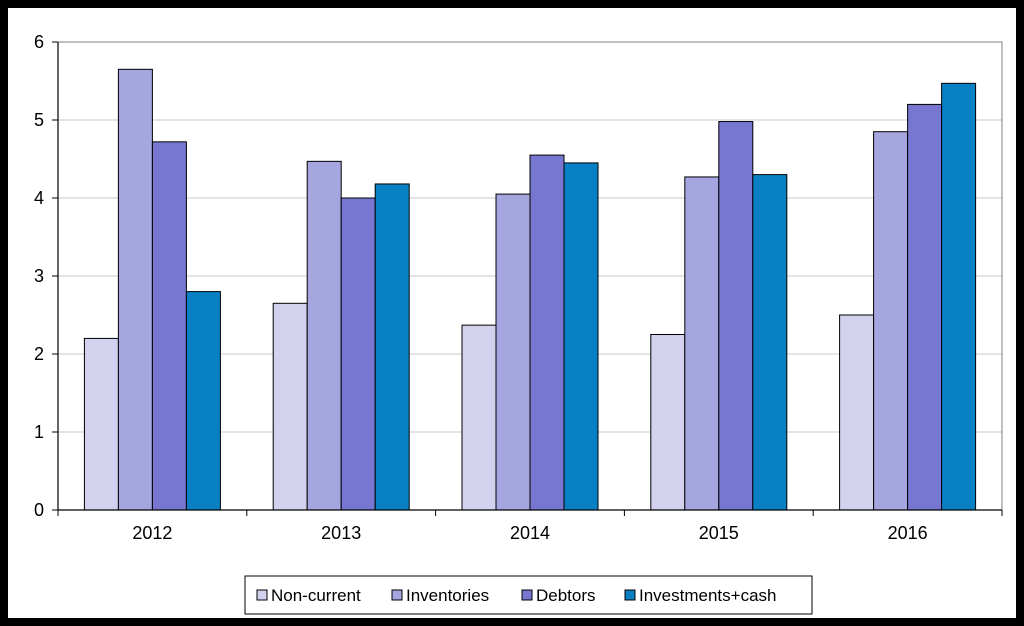  I want to click on x-tick-label: 2014, so click(530, 533).